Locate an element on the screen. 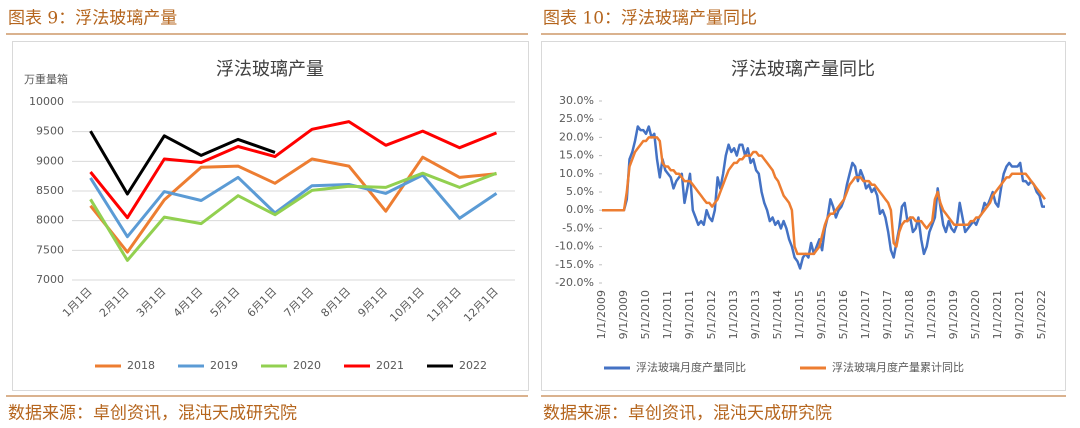 The width and height of the screenshot is (1080, 428). x-tick-label: 9/1/2015 is located at coordinates (821, 314).